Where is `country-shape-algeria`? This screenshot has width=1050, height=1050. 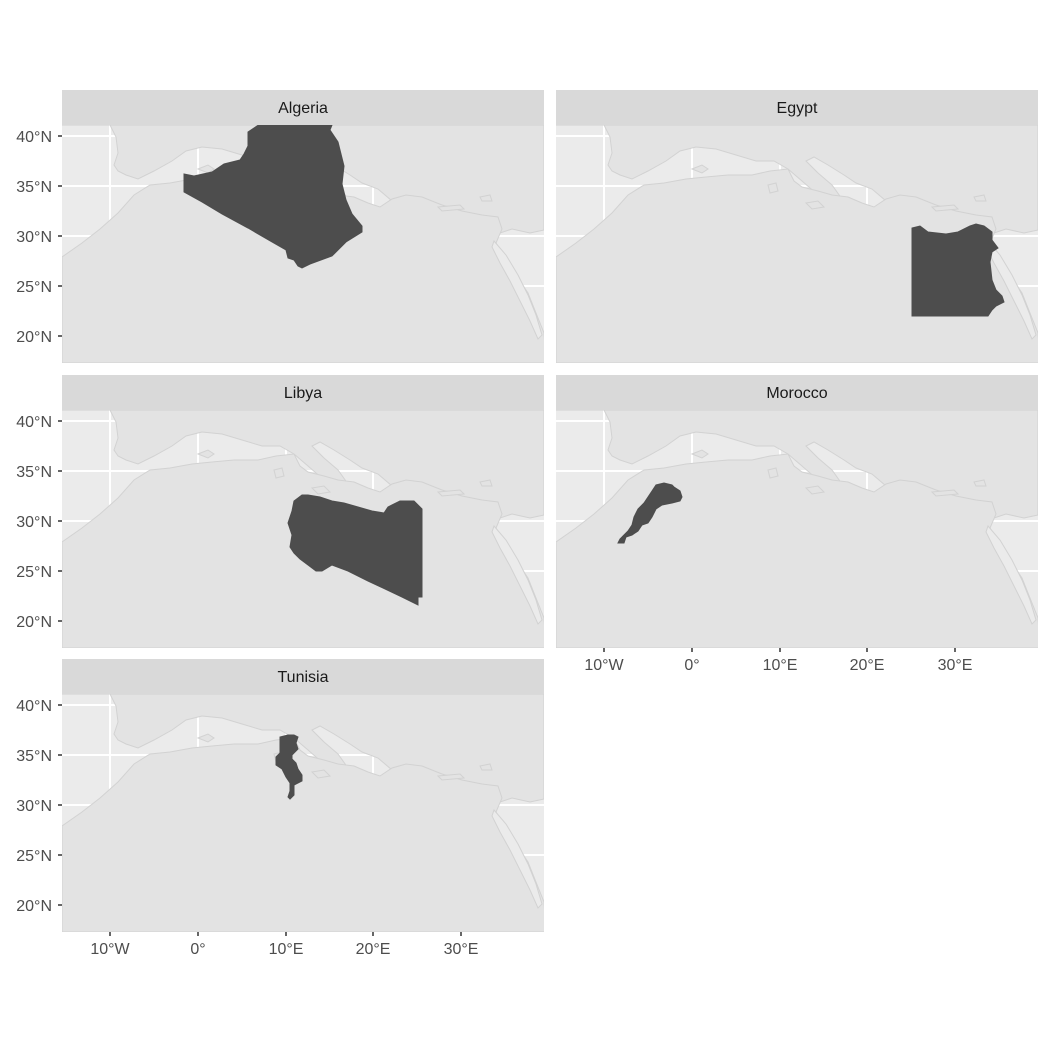
country-shape-algeria is located at coordinates (273, 197).